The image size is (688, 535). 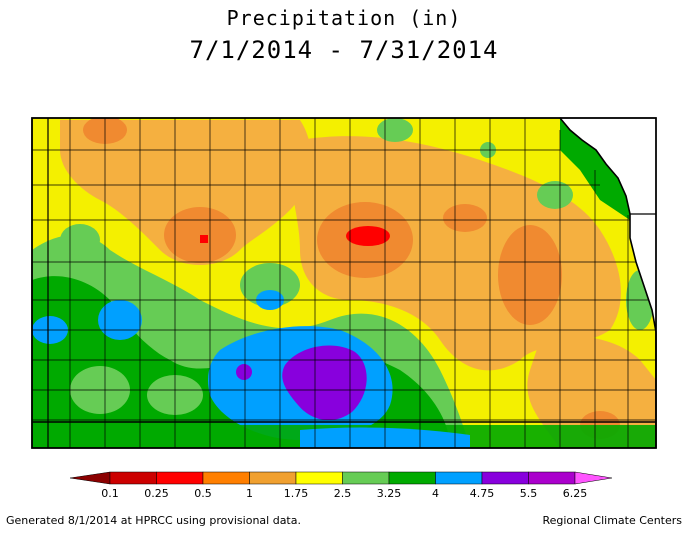 What do you see at coordinates (529, 493) in the screenshot?
I see `legend-label: 5.5` at bounding box center [529, 493].